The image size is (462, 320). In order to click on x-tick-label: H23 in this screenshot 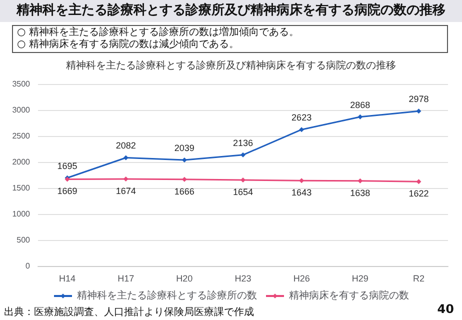, I will do `click(243, 279)`.